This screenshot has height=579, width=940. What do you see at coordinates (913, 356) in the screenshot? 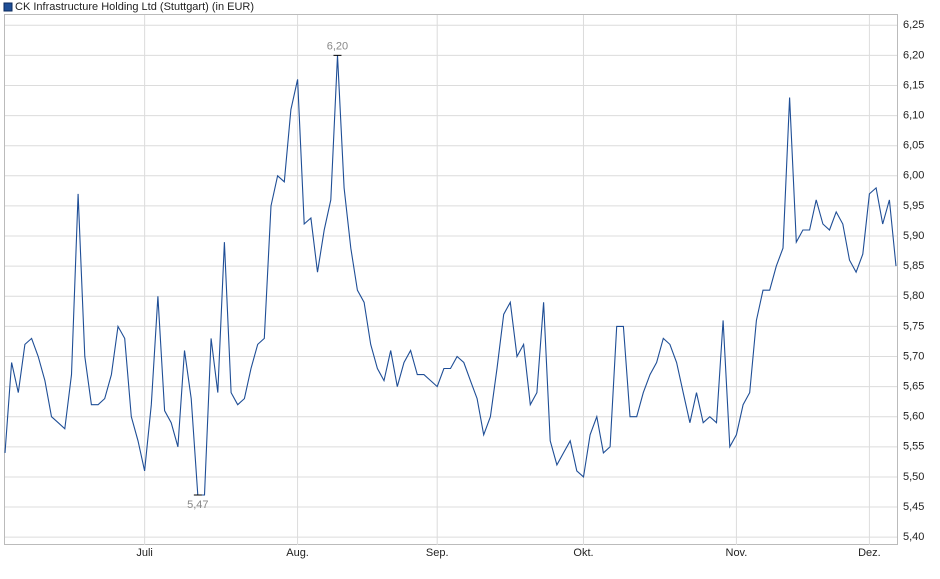
I see `y-tick-label: 5,70` at bounding box center [913, 356].